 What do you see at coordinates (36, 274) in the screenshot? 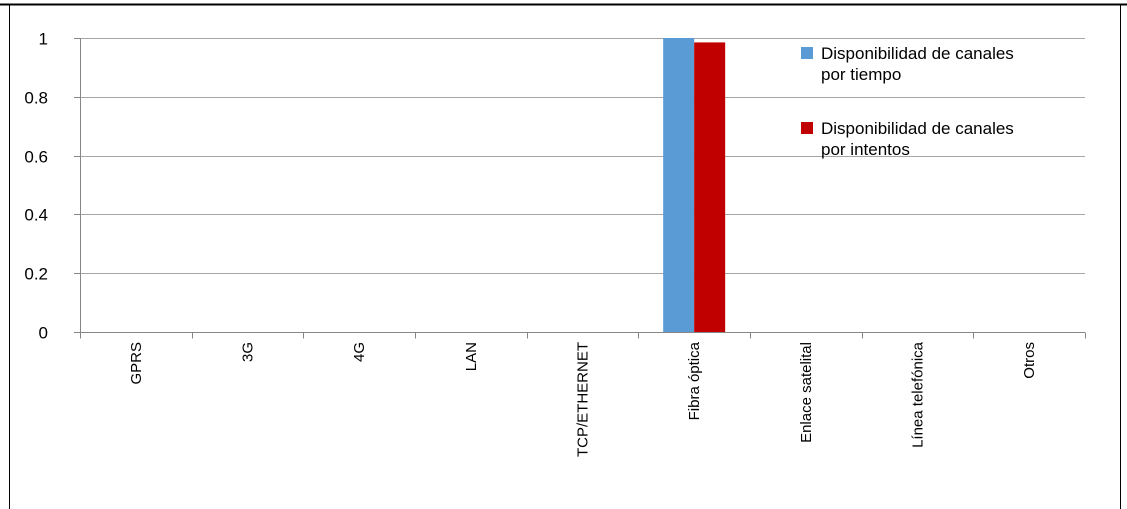
I see `y-tick-label: 0.2` at bounding box center [36, 274].